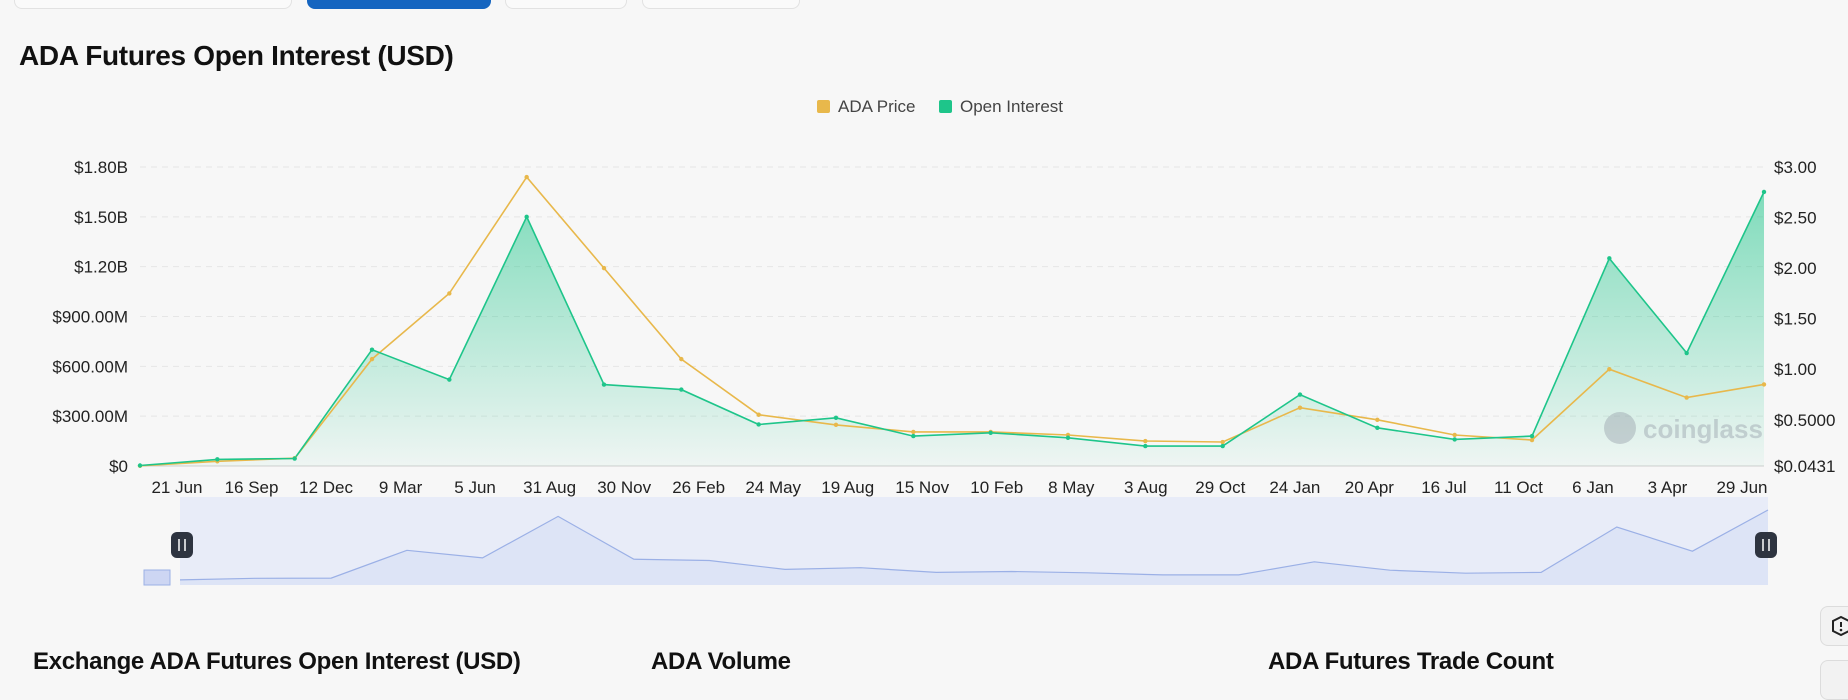 The image size is (1848, 700). I want to click on navigator-area, so click(974, 547).